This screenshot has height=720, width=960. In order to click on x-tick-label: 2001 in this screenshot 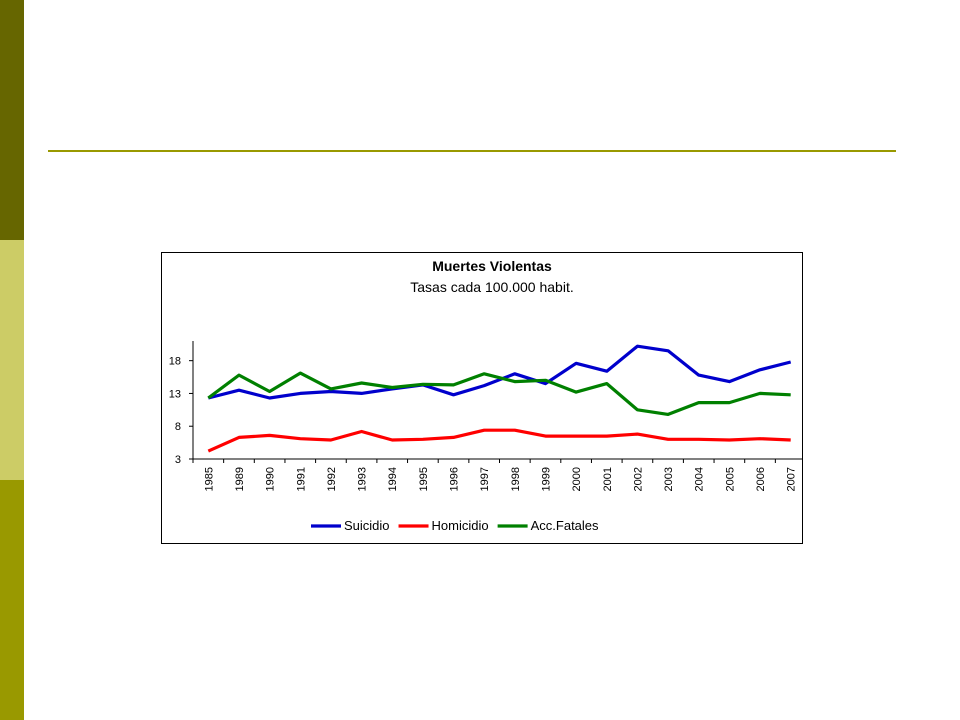, I will do `click(608, 479)`.